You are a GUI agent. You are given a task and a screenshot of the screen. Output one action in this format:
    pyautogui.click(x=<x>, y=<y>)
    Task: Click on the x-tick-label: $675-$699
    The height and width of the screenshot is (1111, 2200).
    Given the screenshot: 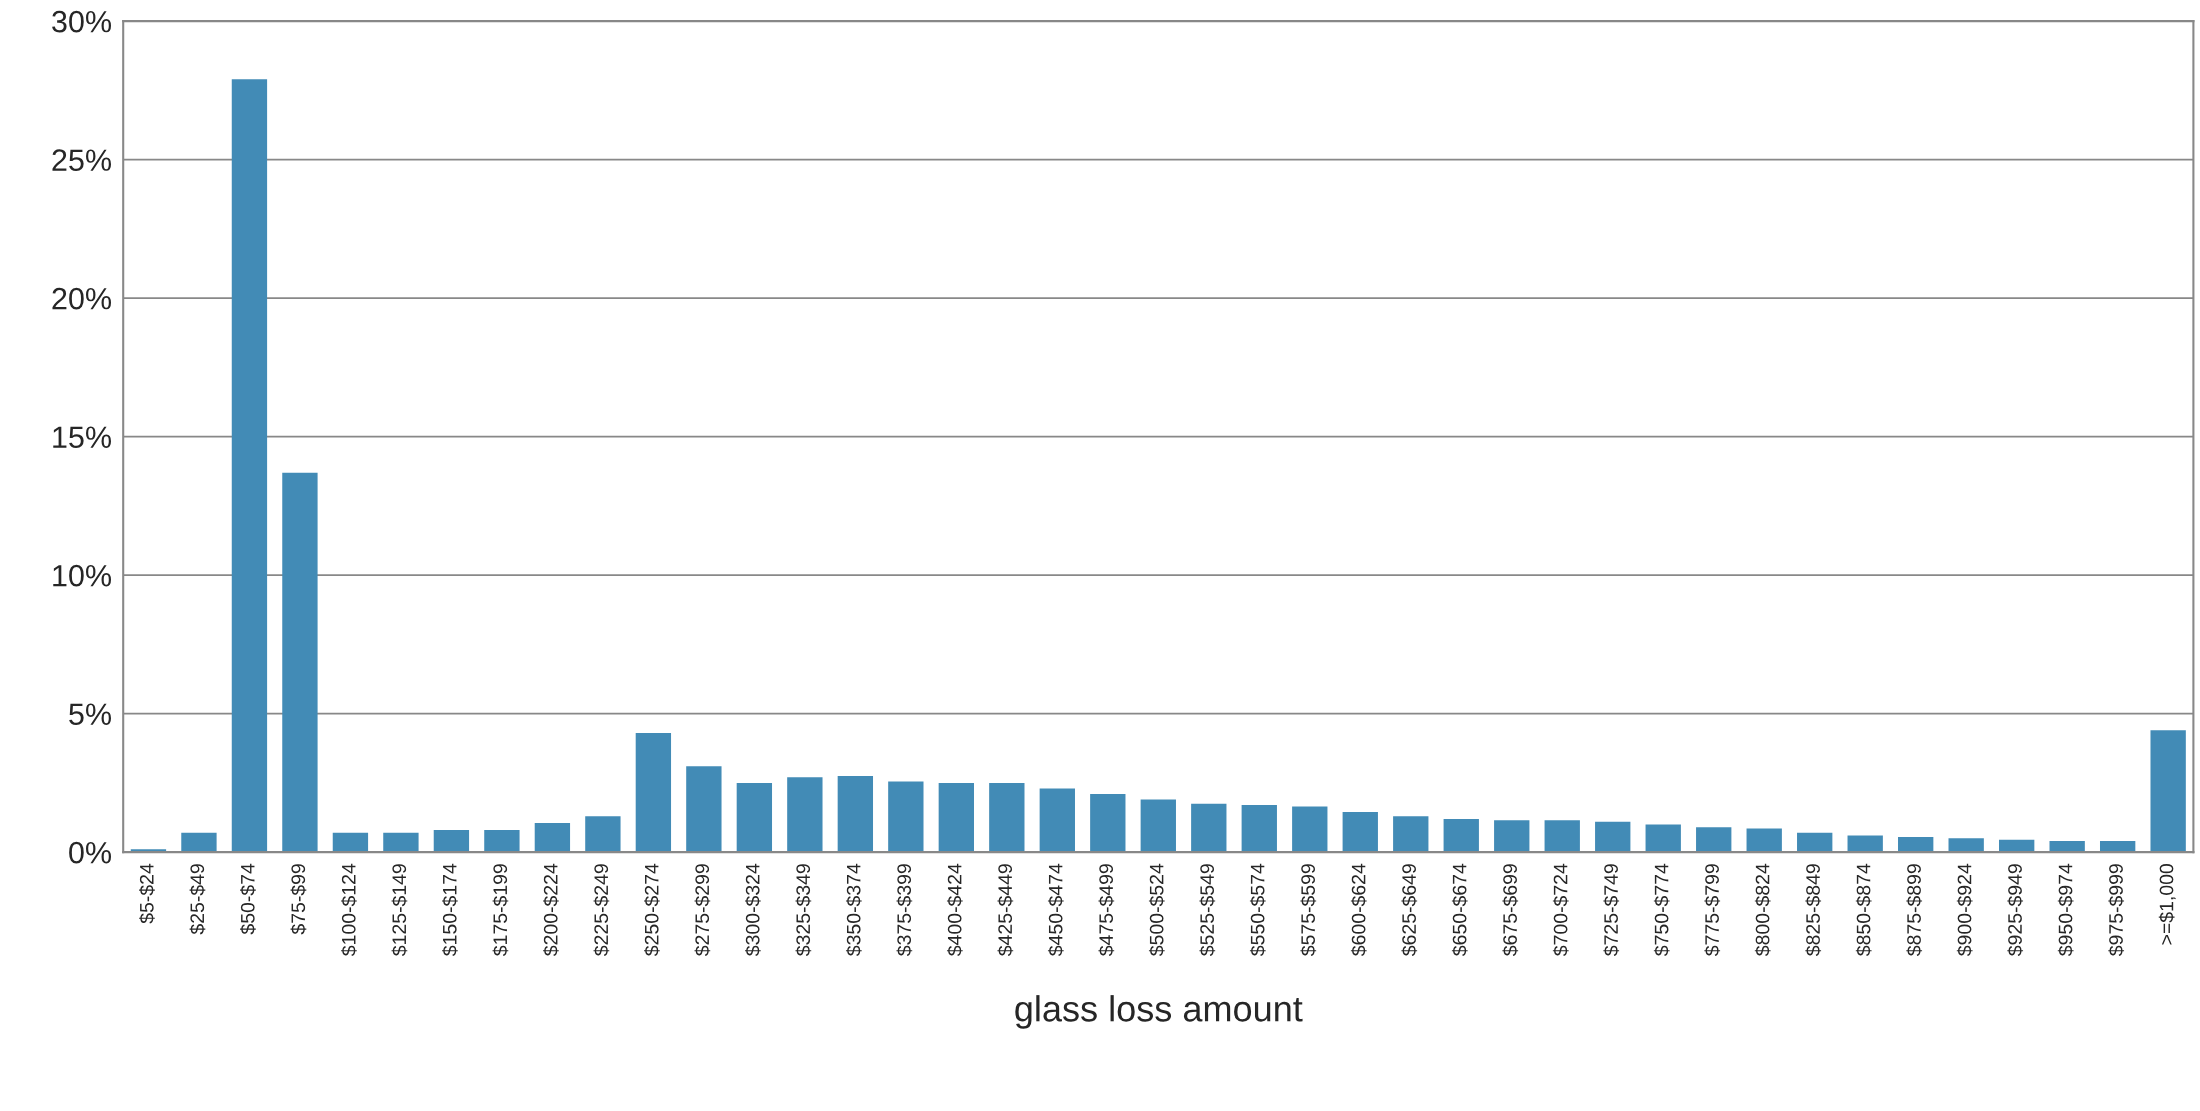 What is the action you would take?
    pyautogui.click(x=1510, y=910)
    